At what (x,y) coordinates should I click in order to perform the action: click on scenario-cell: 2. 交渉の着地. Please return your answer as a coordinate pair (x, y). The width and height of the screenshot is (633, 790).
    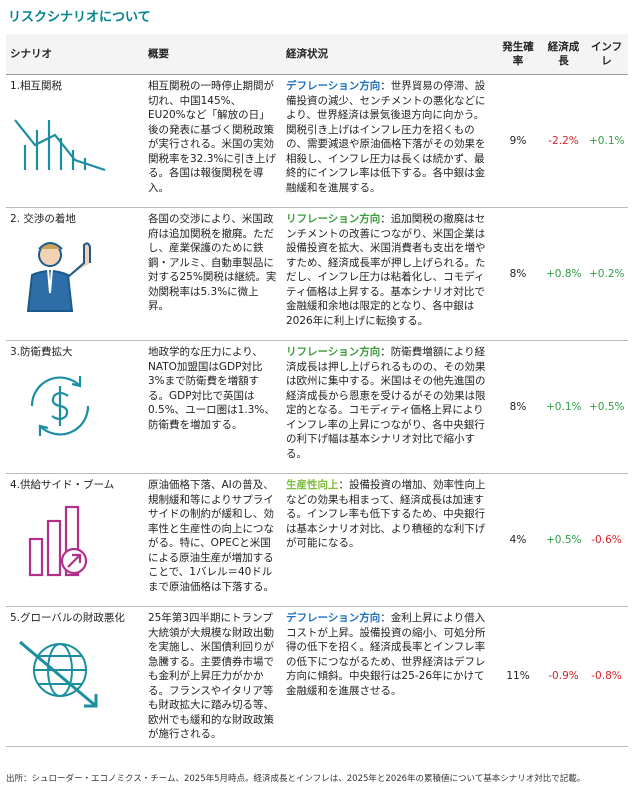
    Looking at the image, I should click on (75, 274).